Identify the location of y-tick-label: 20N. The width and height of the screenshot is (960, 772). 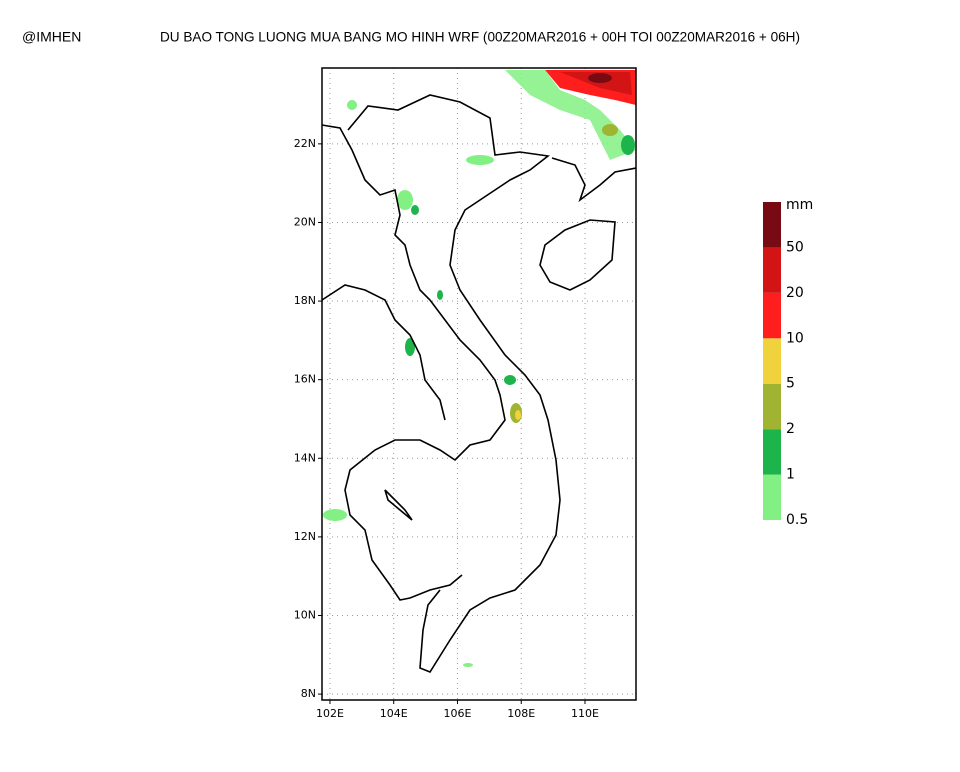
(305, 221).